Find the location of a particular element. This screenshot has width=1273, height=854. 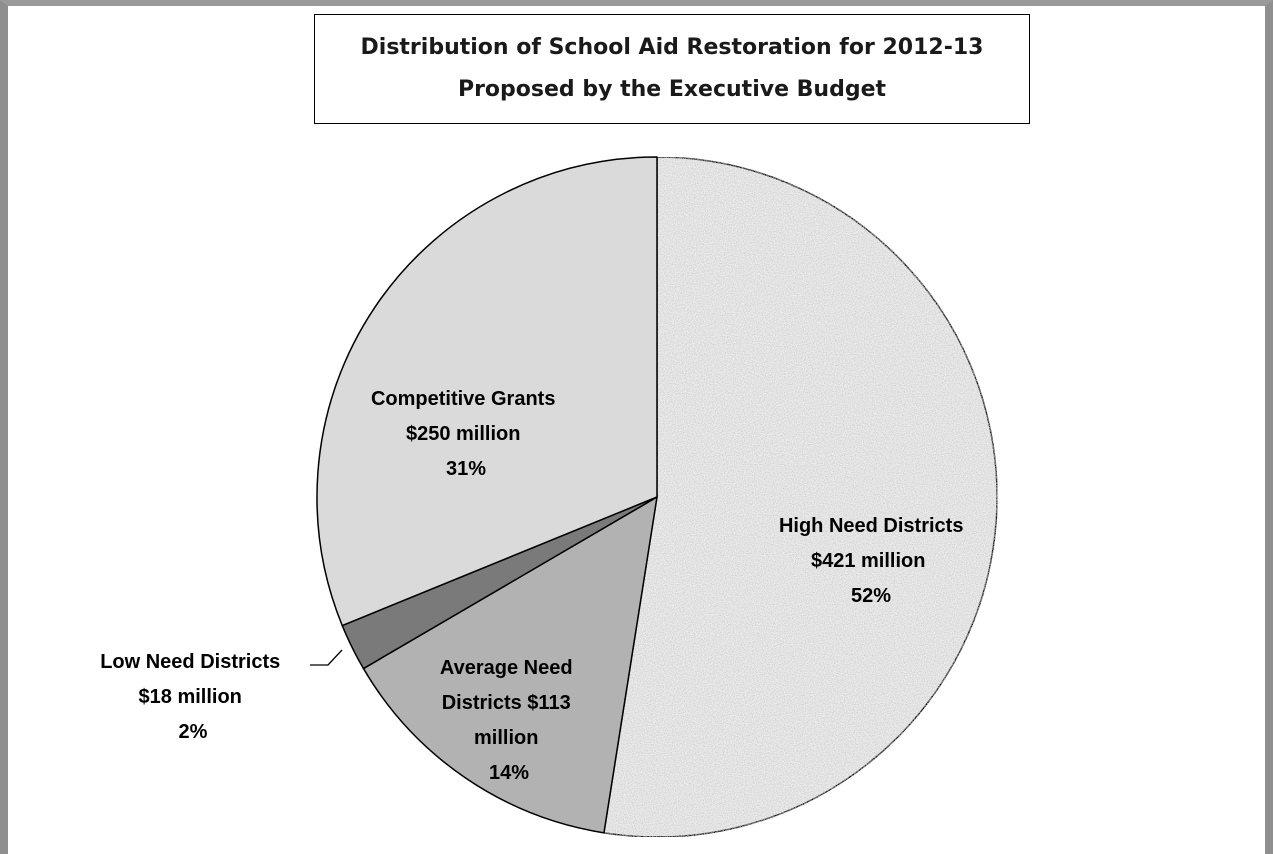

average-need-line3: million is located at coordinates (506, 738).